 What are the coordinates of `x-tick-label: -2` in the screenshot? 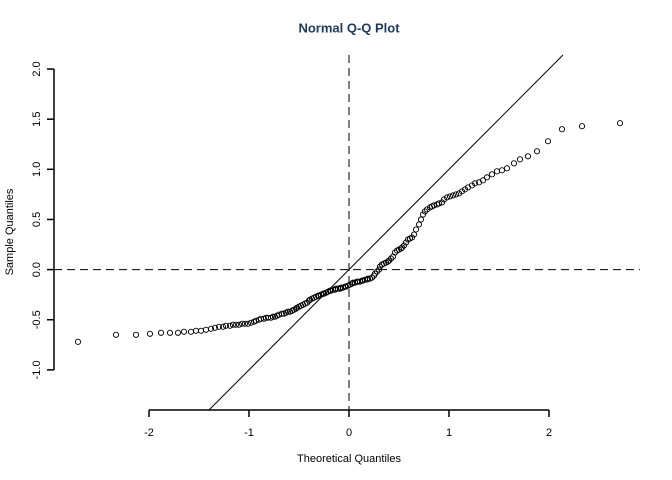 It's located at (149, 433).